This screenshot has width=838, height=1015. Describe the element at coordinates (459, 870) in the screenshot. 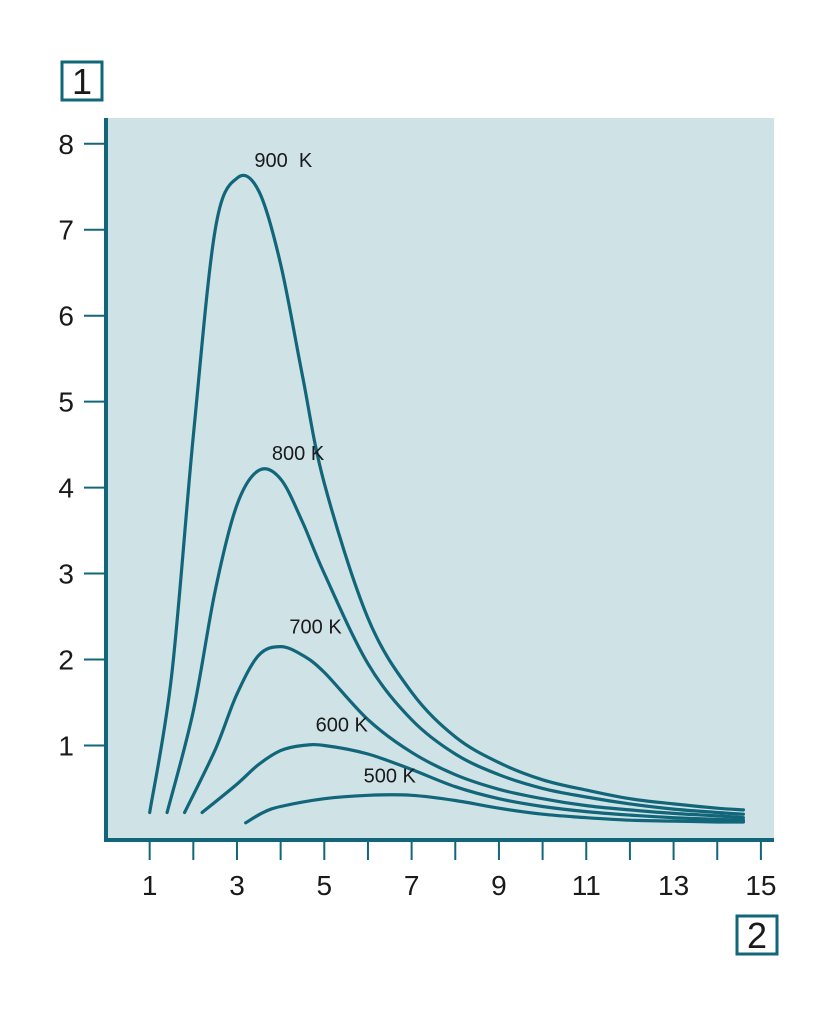

I see `x-ticks: 1 3 5 7 9 11 13 15` at that location.